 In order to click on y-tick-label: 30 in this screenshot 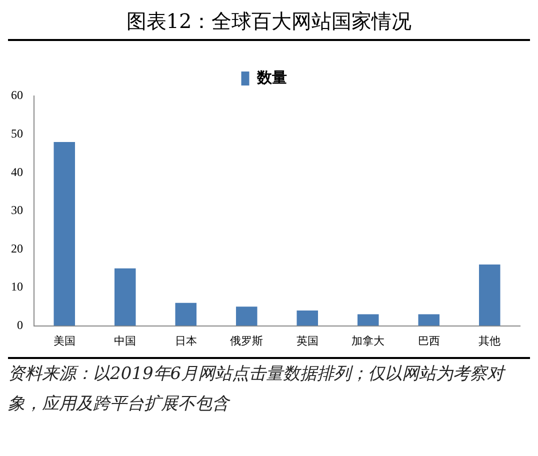, I will do `click(17, 210)`.